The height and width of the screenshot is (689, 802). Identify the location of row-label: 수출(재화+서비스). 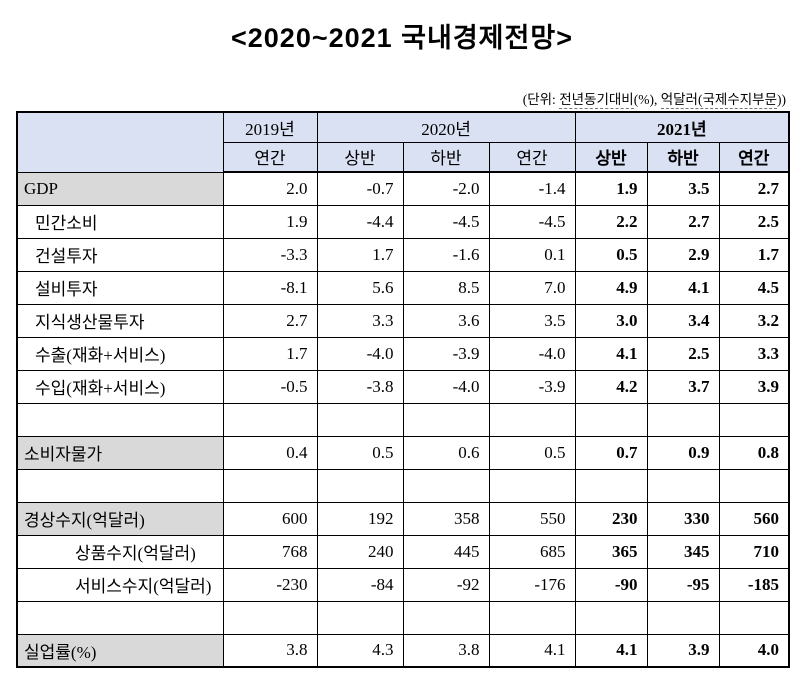
(120, 353).